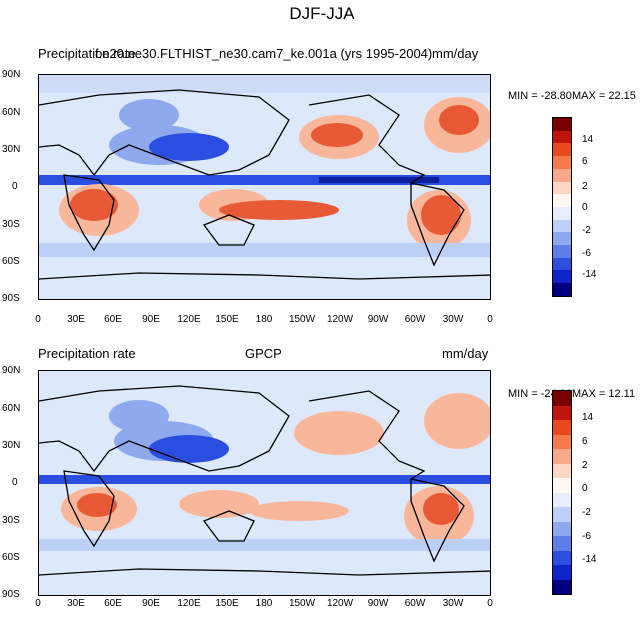  Describe the element at coordinates (263, 353) in the screenshot. I see `panel-center-label: GPCP` at that location.